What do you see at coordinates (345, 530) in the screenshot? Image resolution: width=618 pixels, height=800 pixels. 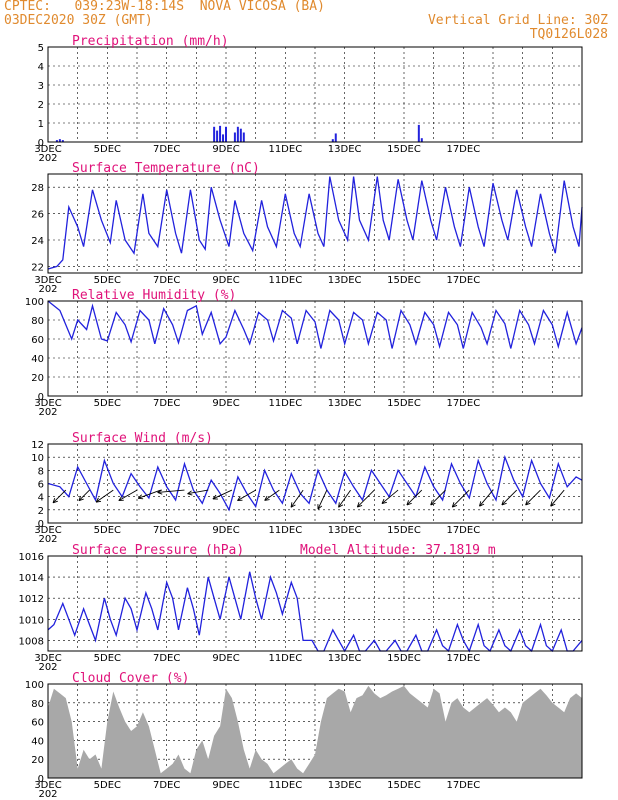 I see `wind-xtick-label: 13DEC` at bounding box center [345, 530].